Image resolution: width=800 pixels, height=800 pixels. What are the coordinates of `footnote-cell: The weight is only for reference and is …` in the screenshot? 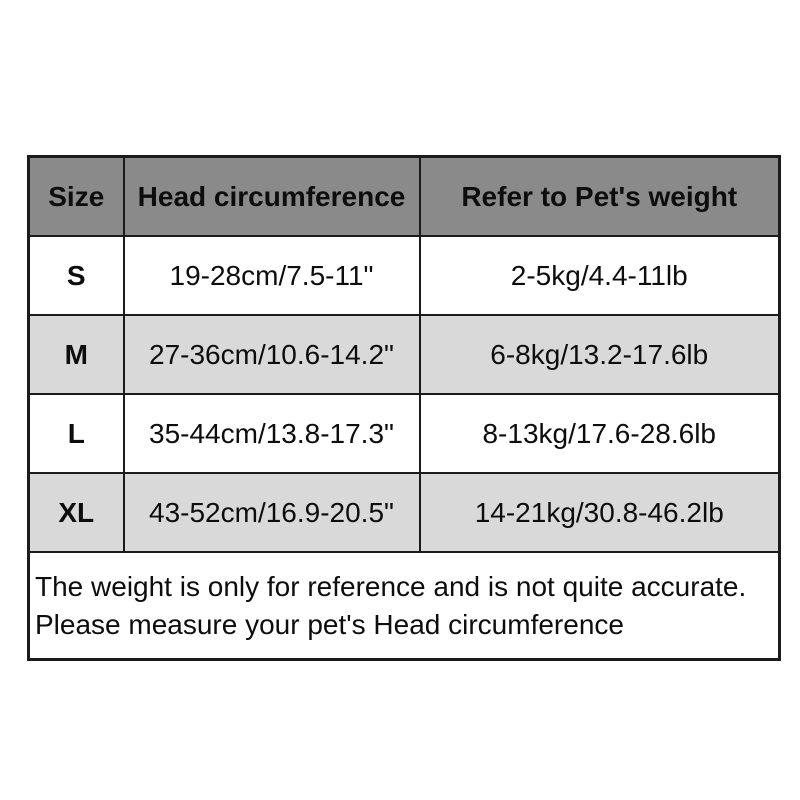 It's located at (404, 606).